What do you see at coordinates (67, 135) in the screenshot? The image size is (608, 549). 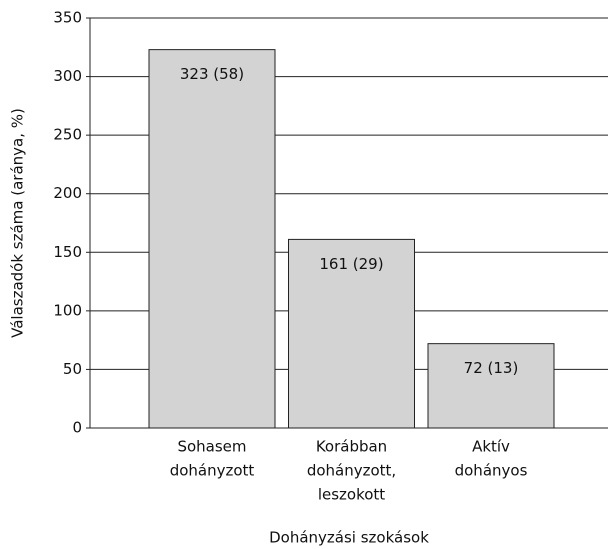 I see `y-tick-label: 250` at bounding box center [67, 135].